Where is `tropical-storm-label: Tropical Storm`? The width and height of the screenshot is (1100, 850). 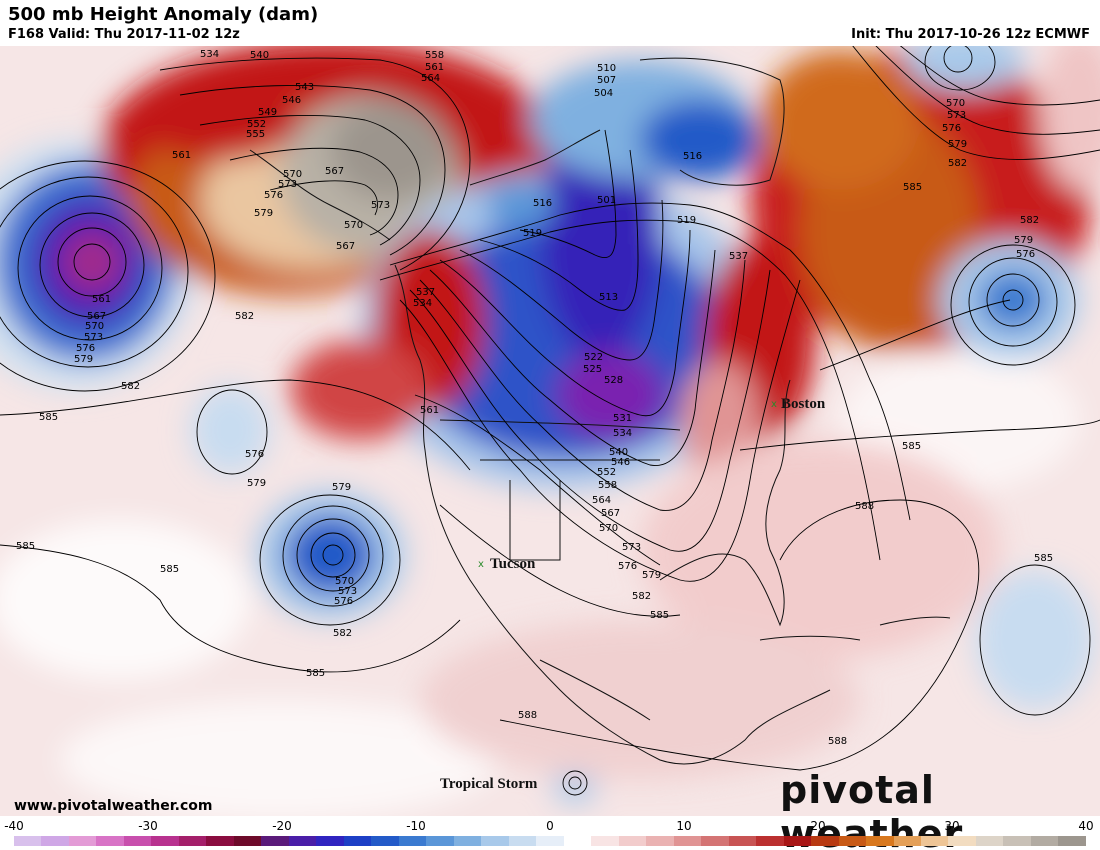 tropical-storm-label: Tropical Storm is located at coordinates (489, 784).